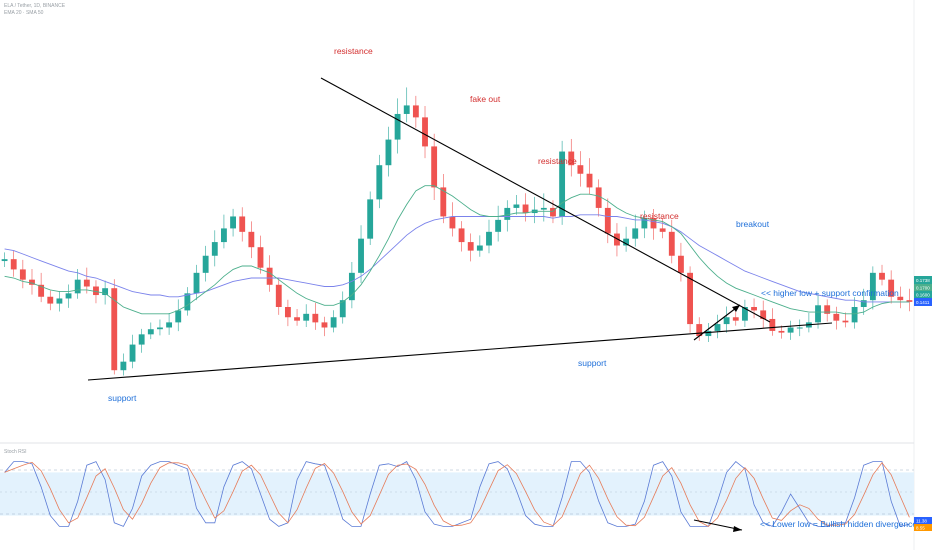 This screenshot has width=932, height=550. What do you see at coordinates (920, 528) in the screenshot?
I see `badge-stoch-orange-text: 8.55` at bounding box center [920, 528].